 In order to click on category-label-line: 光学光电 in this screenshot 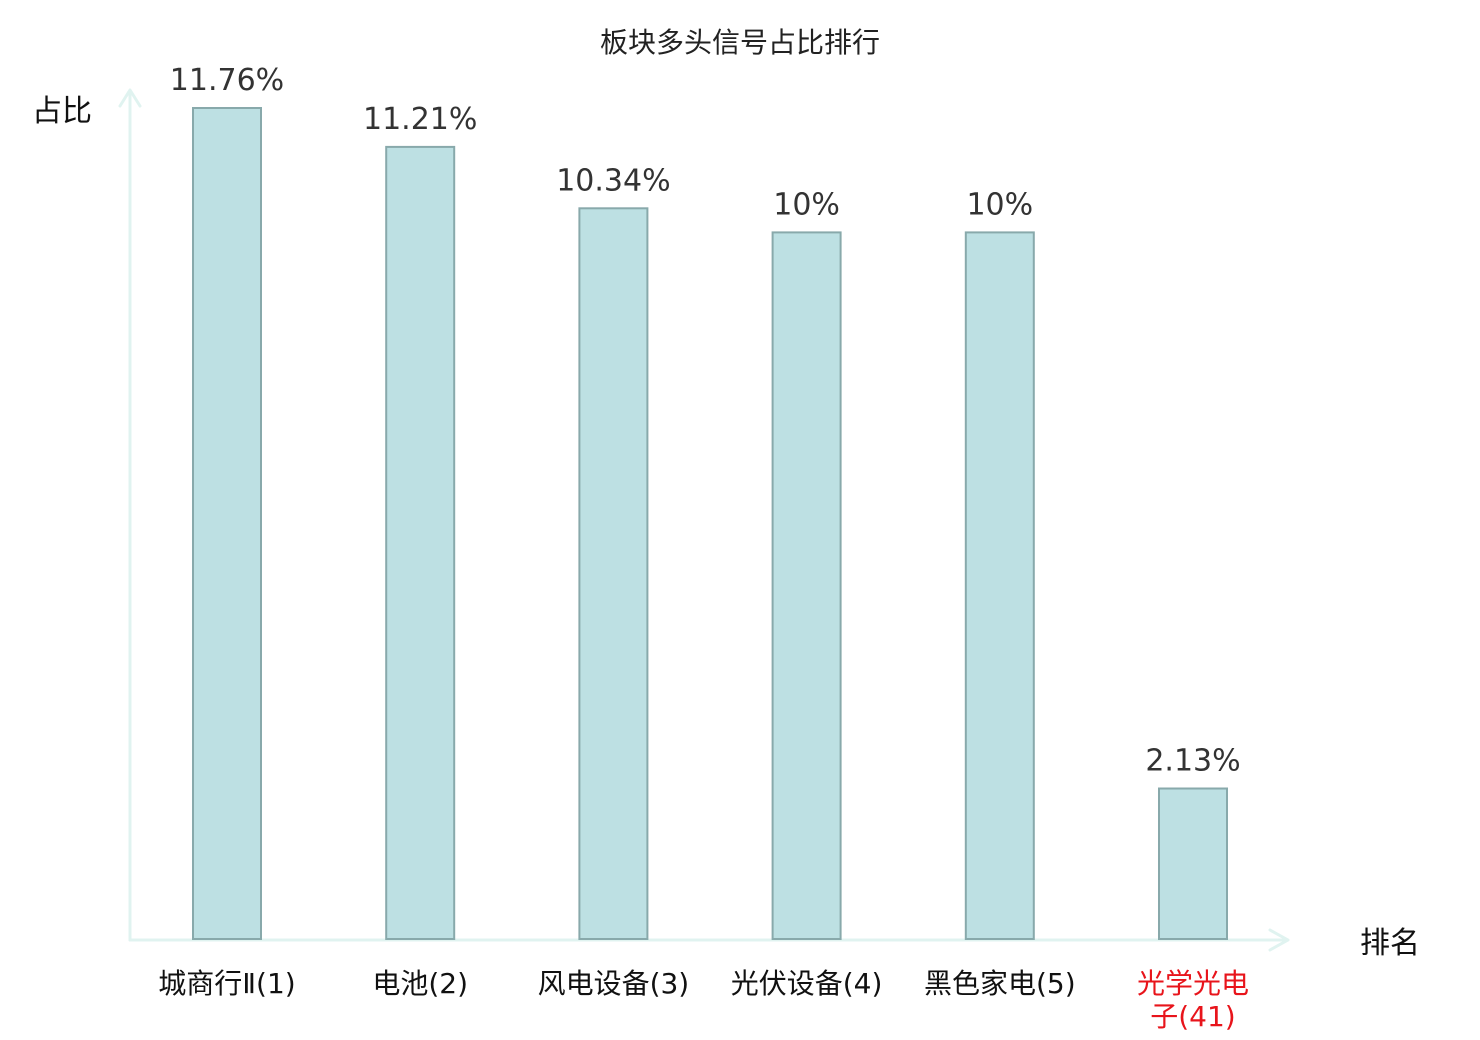, I will do `click(1193, 983)`.